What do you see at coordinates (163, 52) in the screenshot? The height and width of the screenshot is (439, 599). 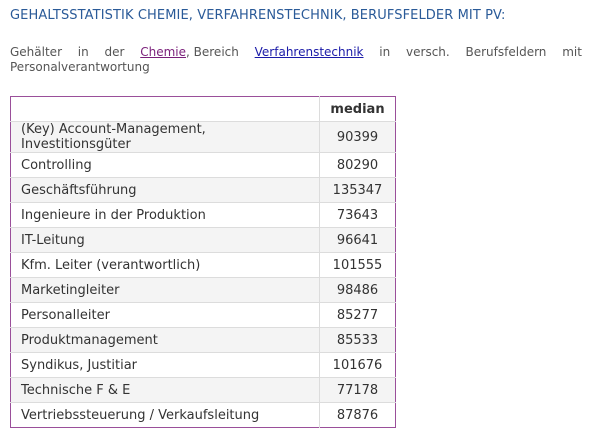 I see `chemie-link: Chemie` at bounding box center [163, 52].